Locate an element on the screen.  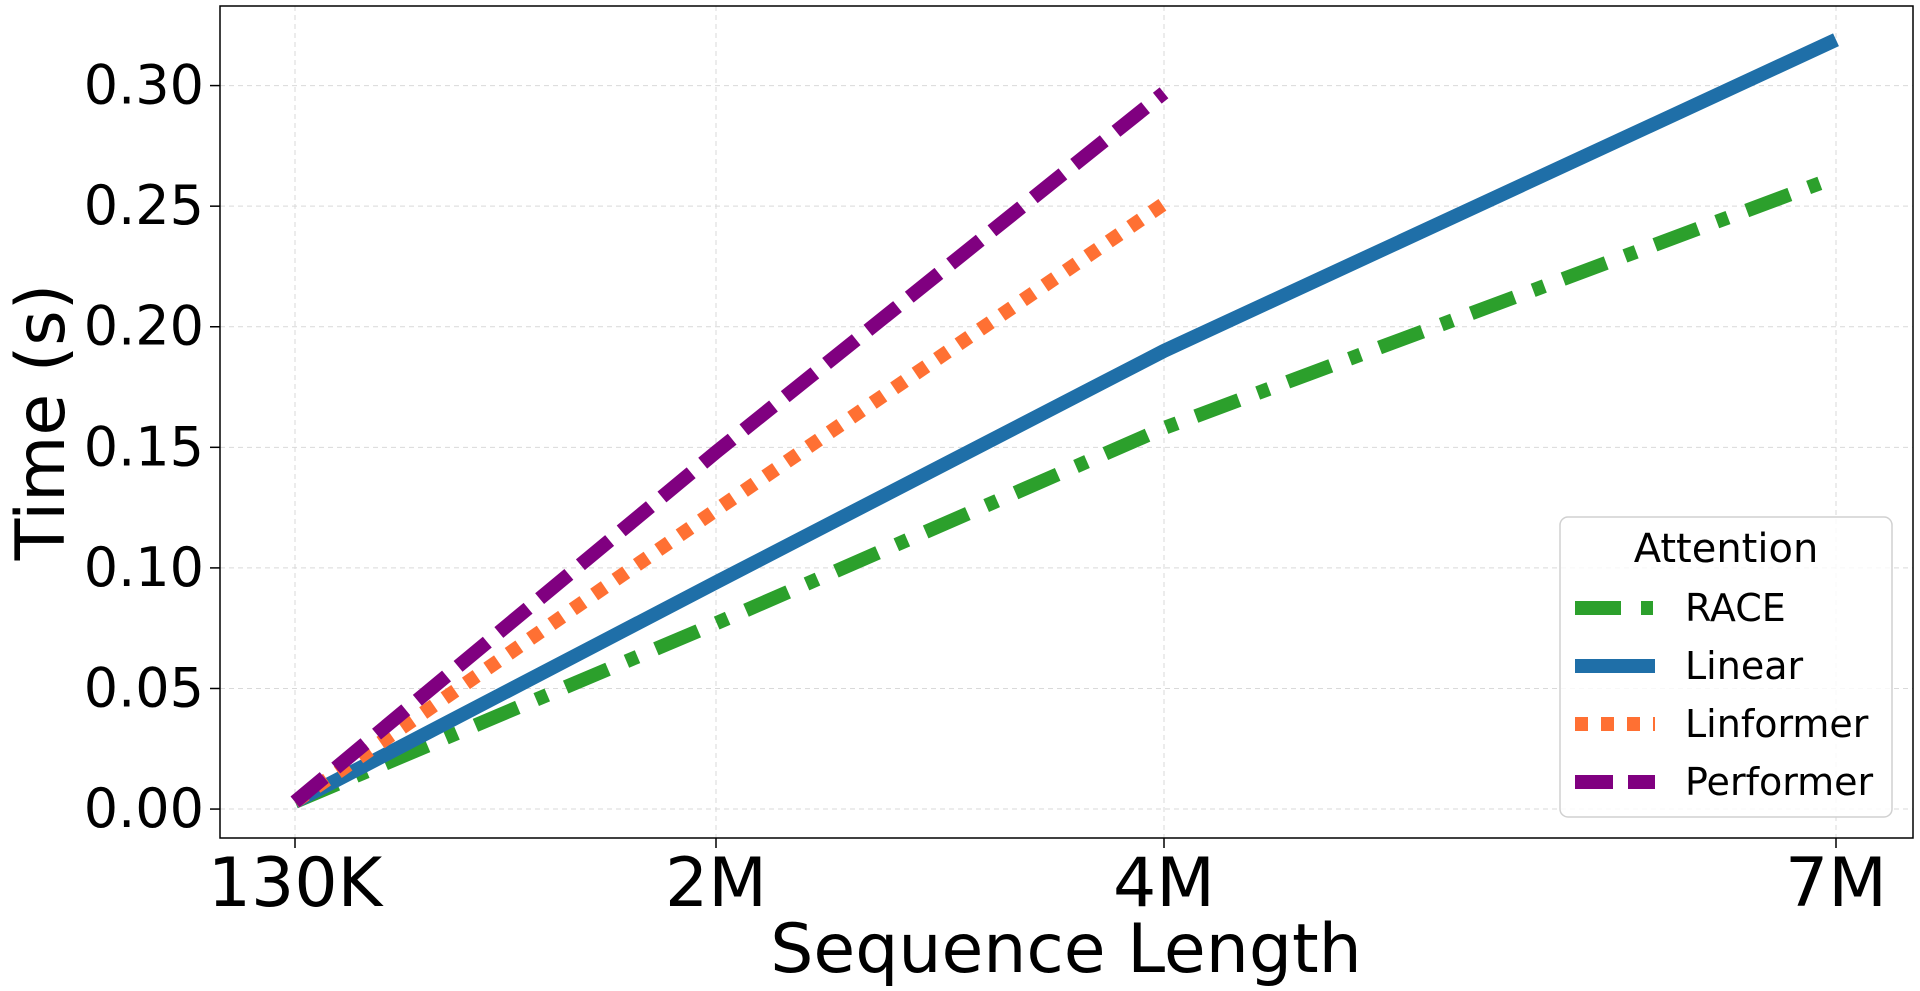
y-tick-label: 0.30 is located at coordinates (144, 85).